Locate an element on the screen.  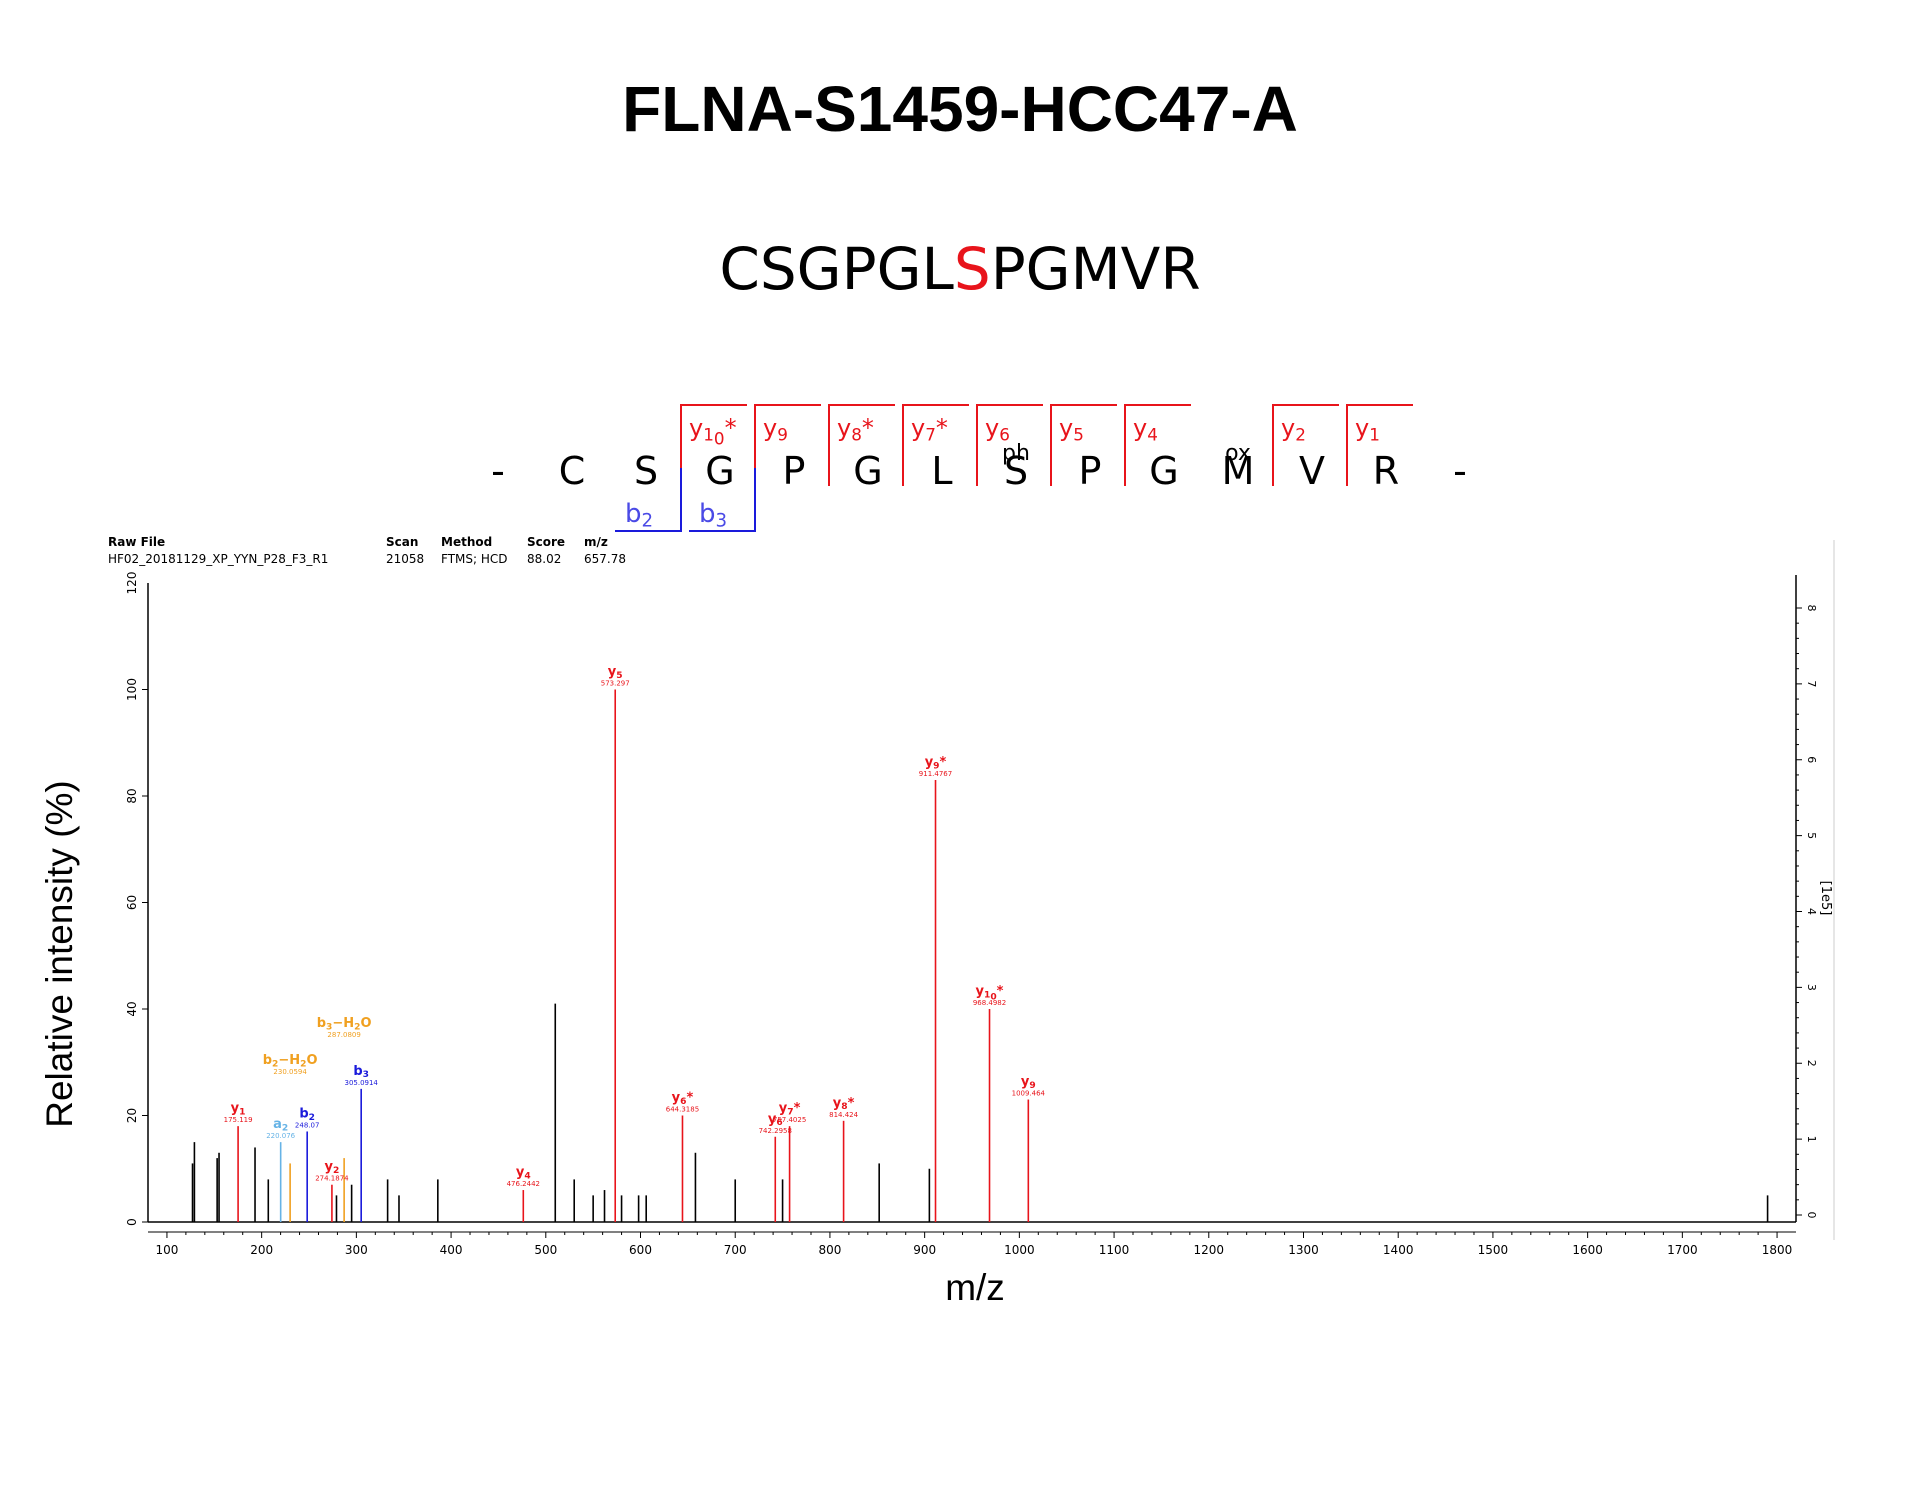
b-ion-bracket is located at coordinates (648, 500).